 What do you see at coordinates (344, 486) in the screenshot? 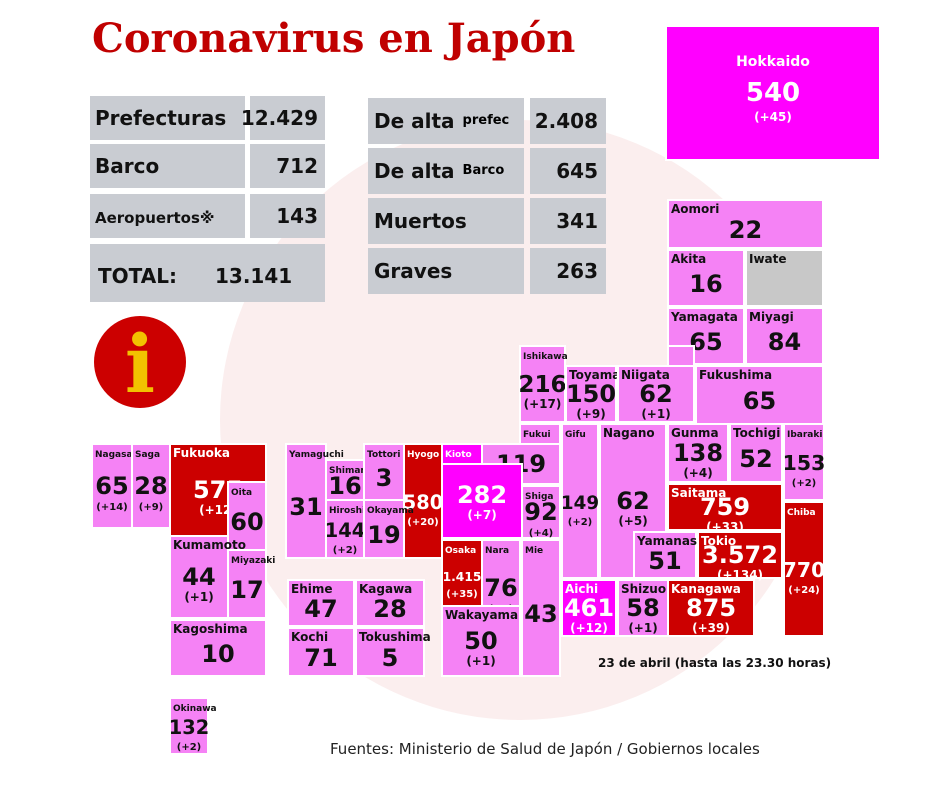
I see `prefecture-value: 16` at bounding box center [344, 486].